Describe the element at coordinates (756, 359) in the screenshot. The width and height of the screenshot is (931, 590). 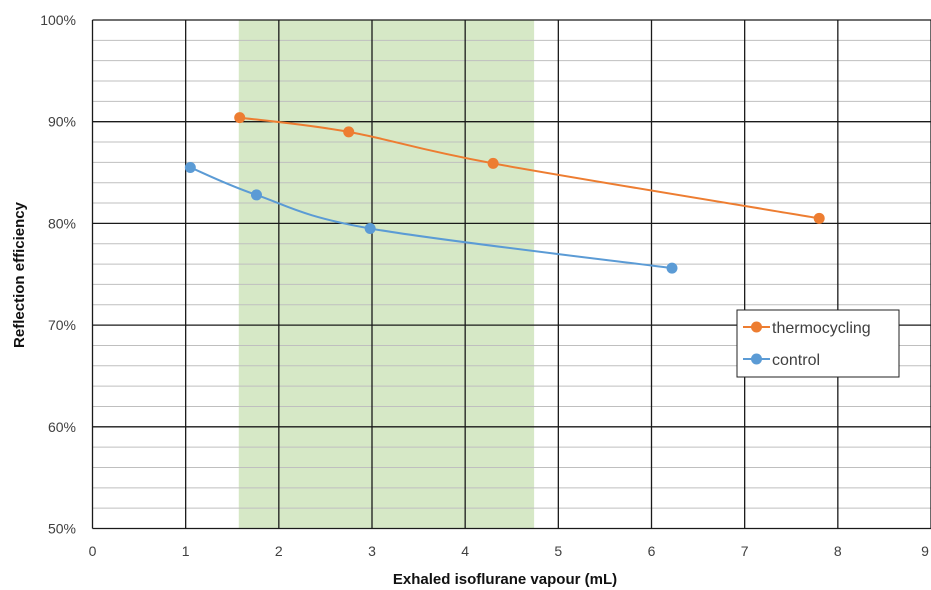
I see `legend-marker-control` at that location.